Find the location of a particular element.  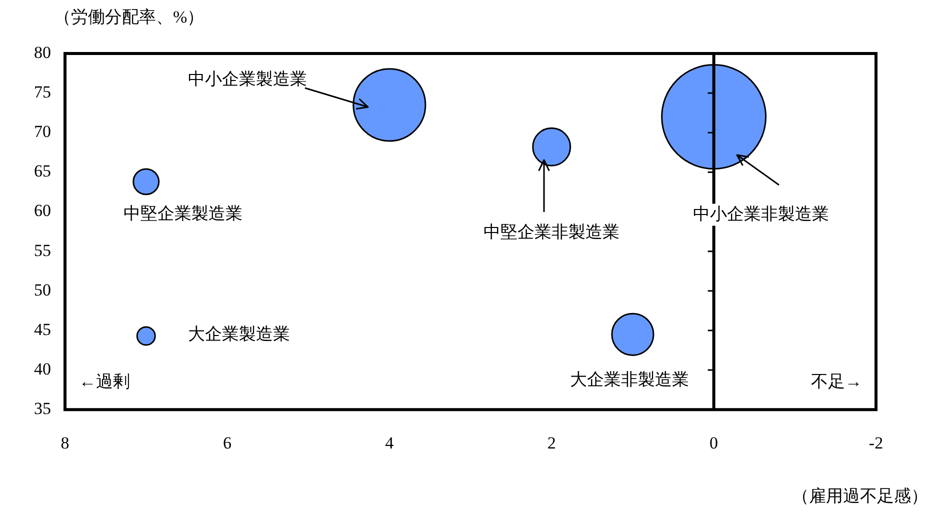

y-tick-label: 60 is located at coordinates (42, 210).